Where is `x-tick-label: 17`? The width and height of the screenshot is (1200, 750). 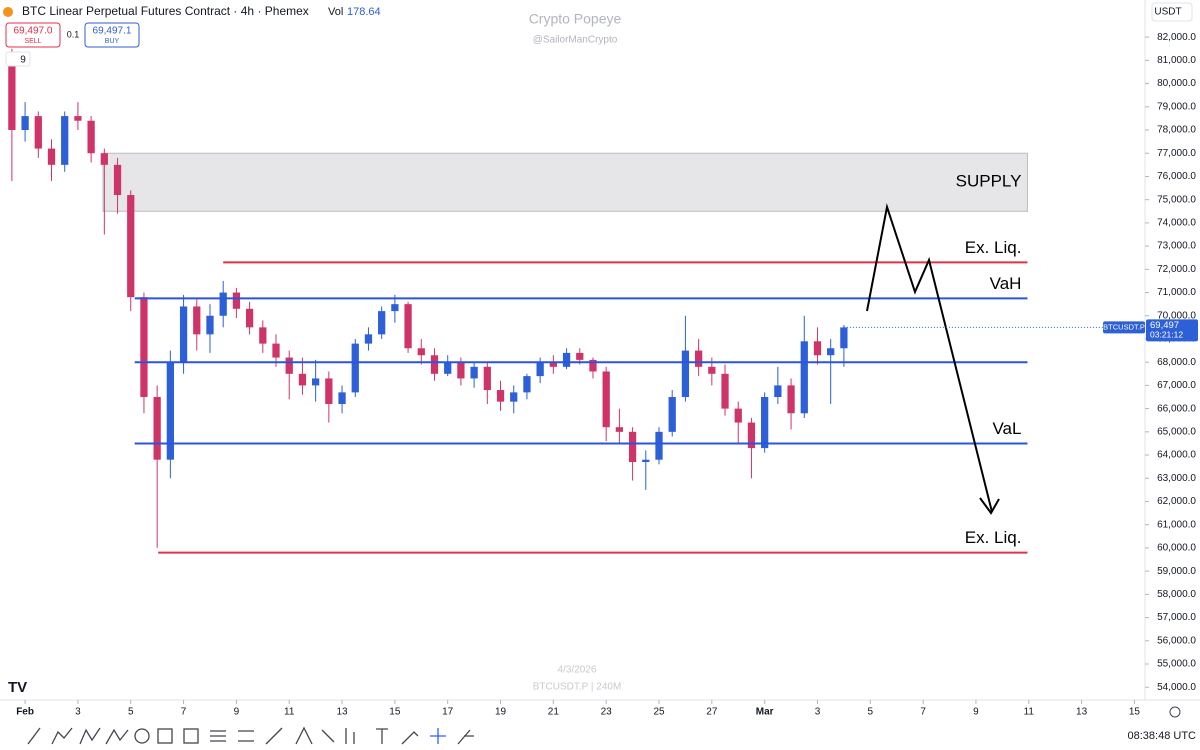
x-tick-label: 17 is located at coordinates (448, 712).